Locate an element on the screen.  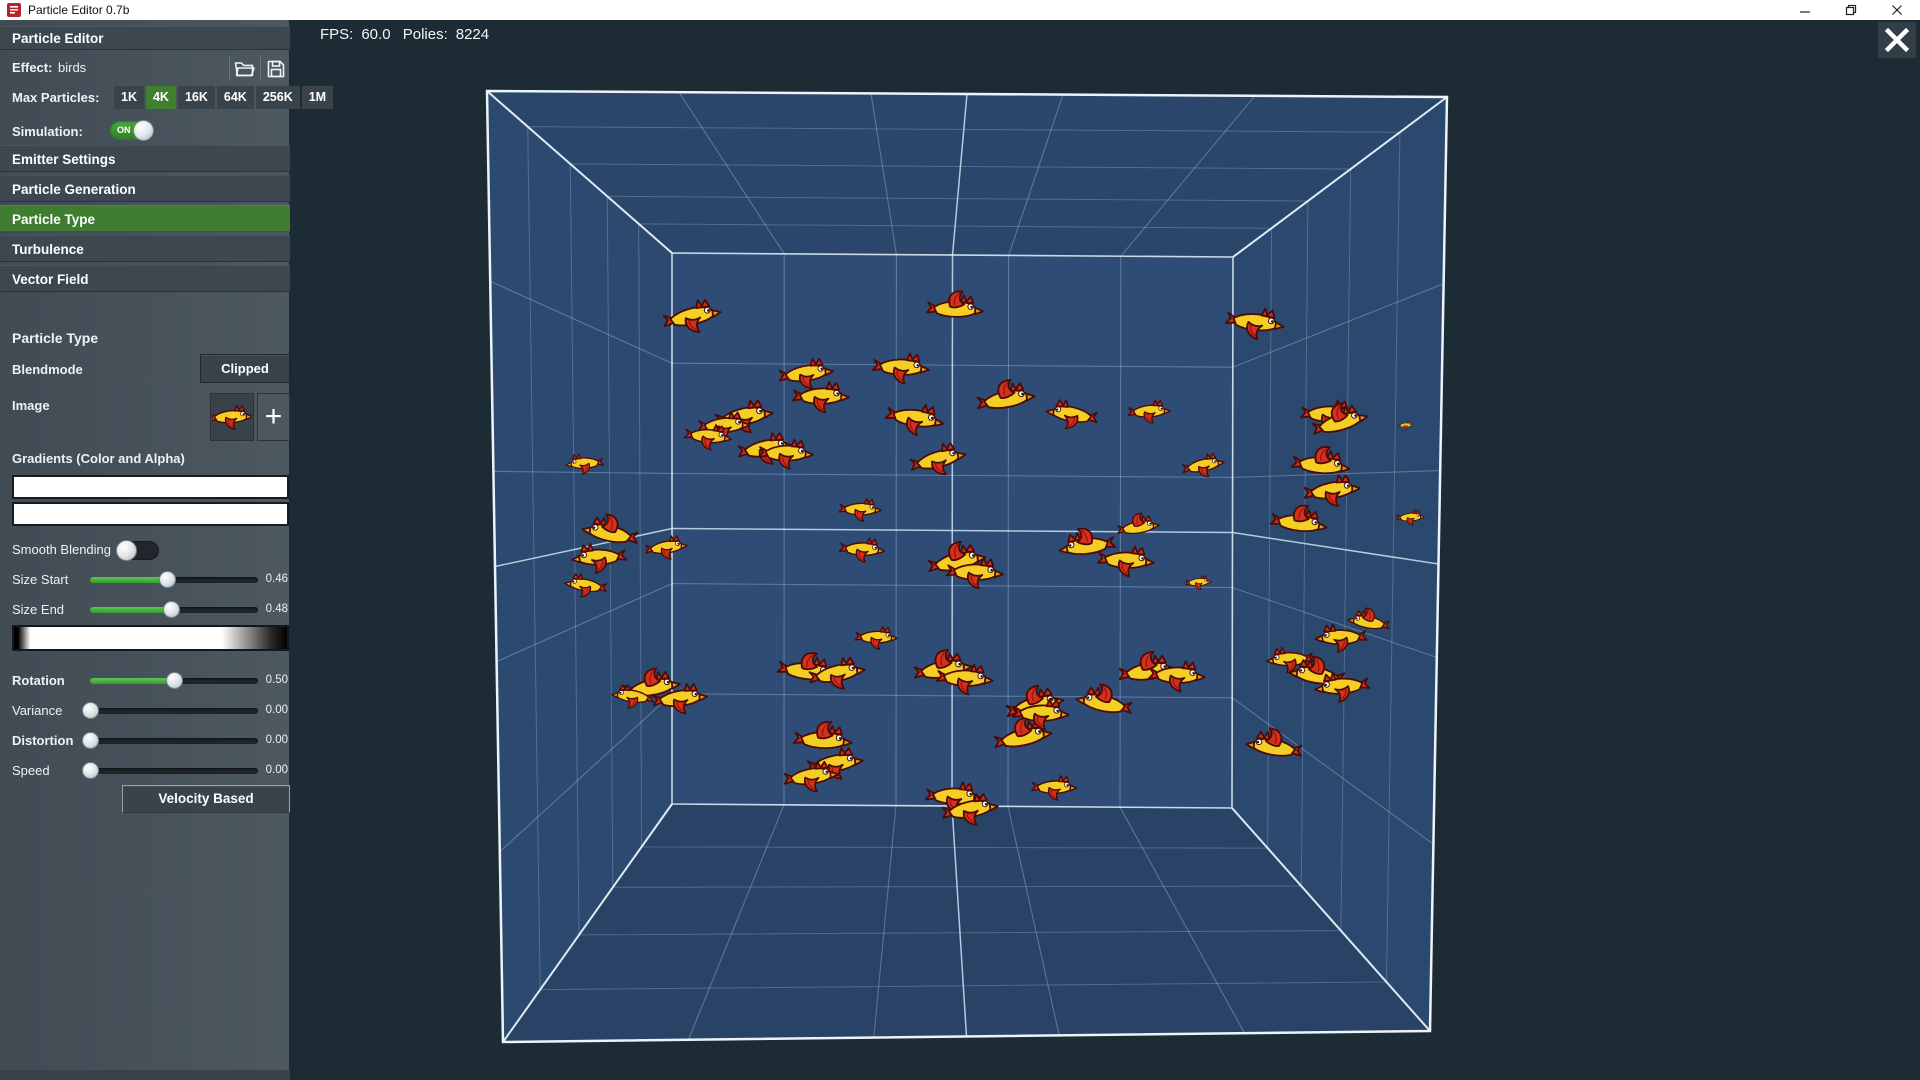
polies-value: 8224 is located at coordinates (472, 34).